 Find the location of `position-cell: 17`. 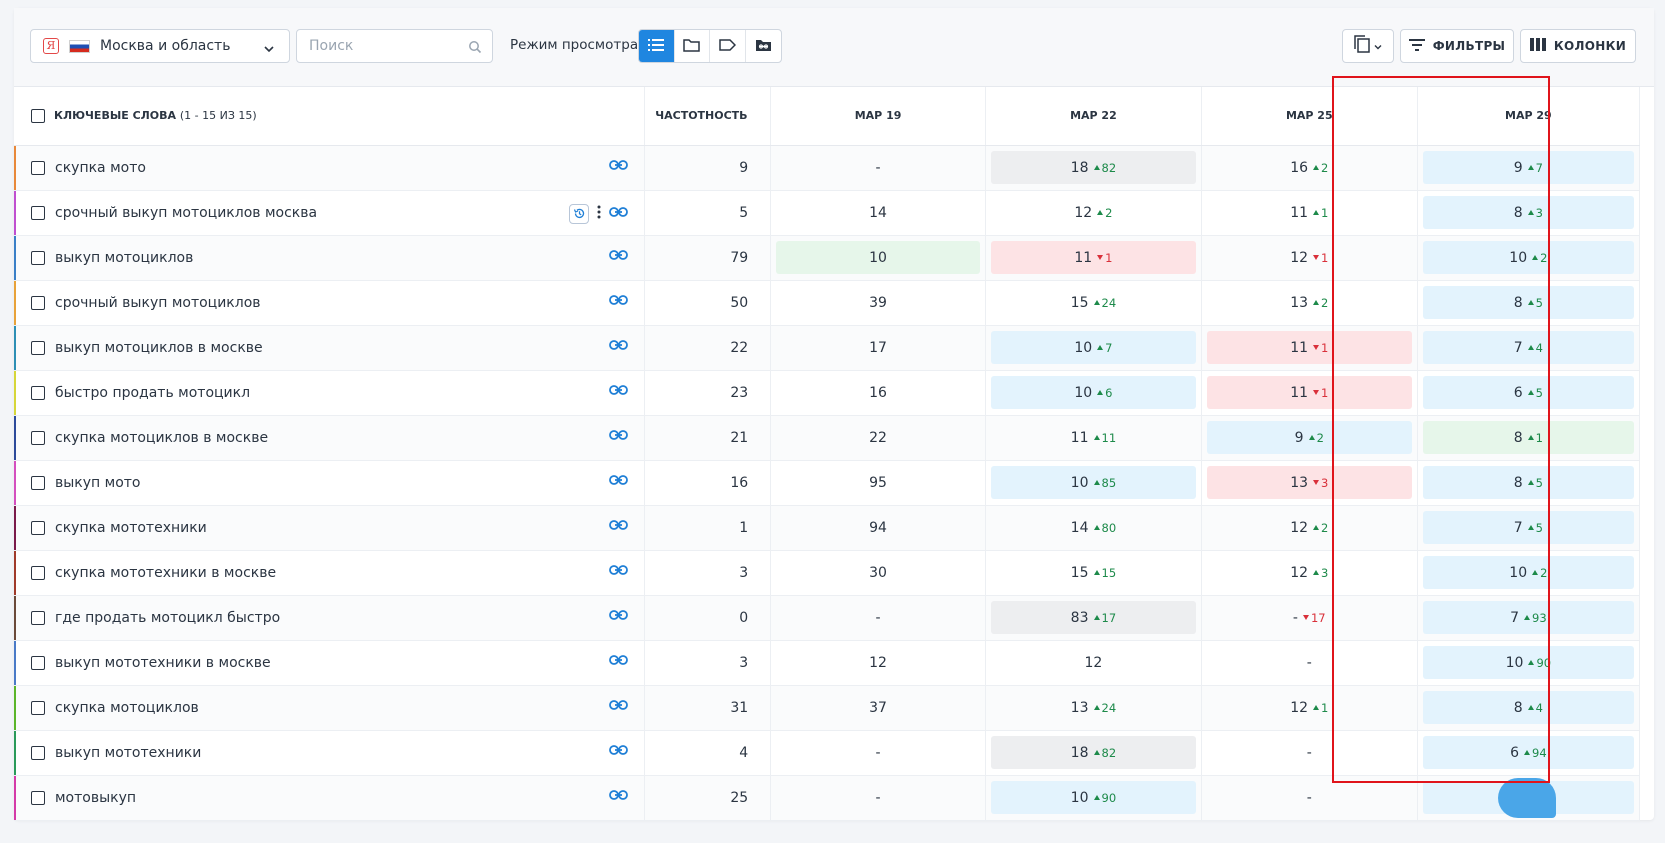

position-cell: 17 is located at coordinates (878, 348).